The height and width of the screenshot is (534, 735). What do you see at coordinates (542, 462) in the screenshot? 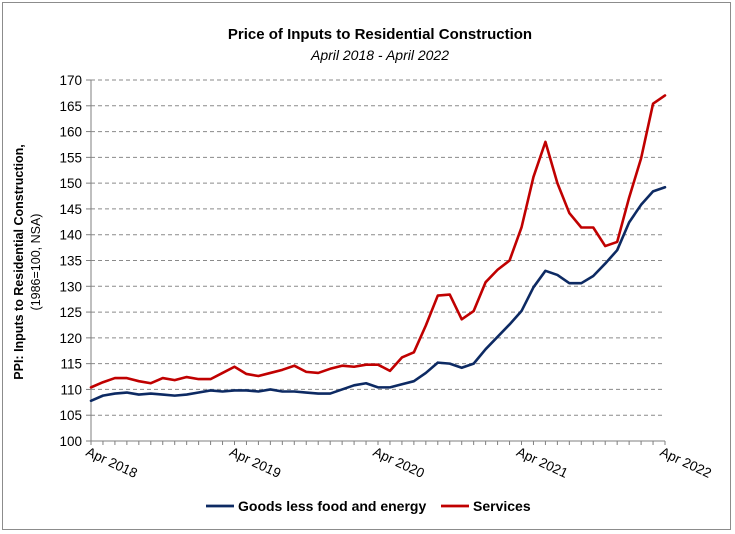
I see `x-tick-label: Apr 2021` at bounding box center [542, 462].